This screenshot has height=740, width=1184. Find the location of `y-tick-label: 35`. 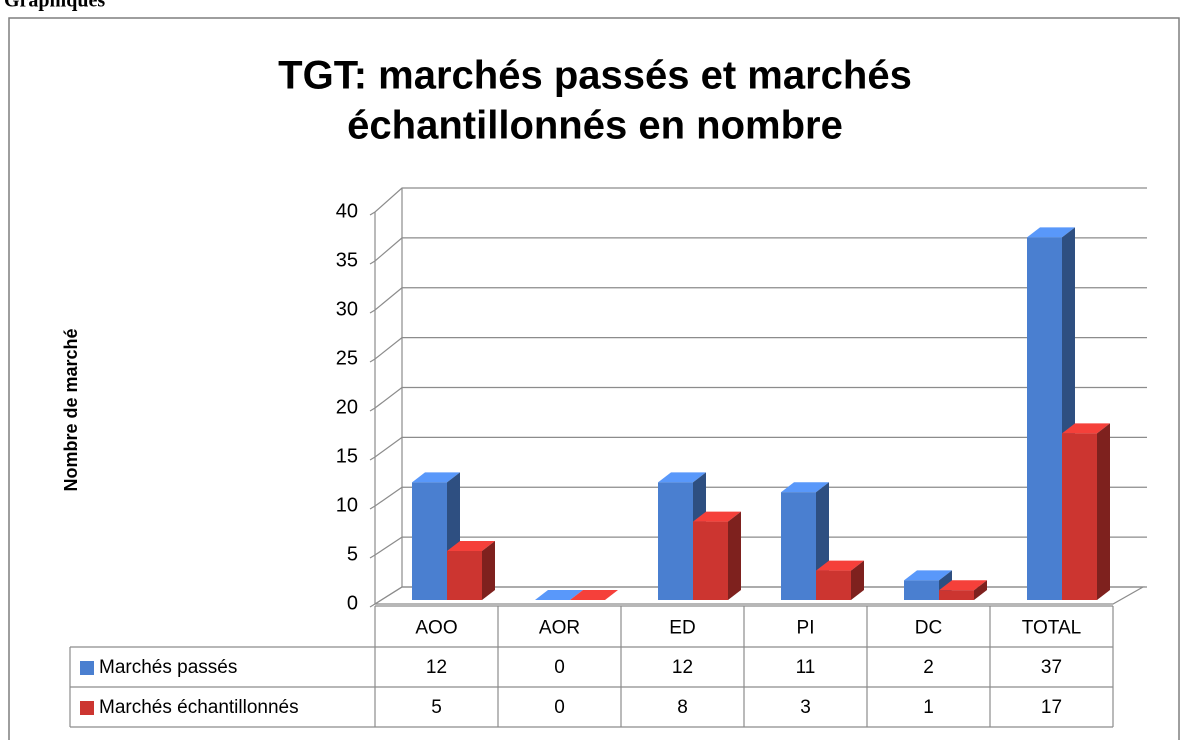

y-tick-label: 35 is located at coordinates (347, 260).